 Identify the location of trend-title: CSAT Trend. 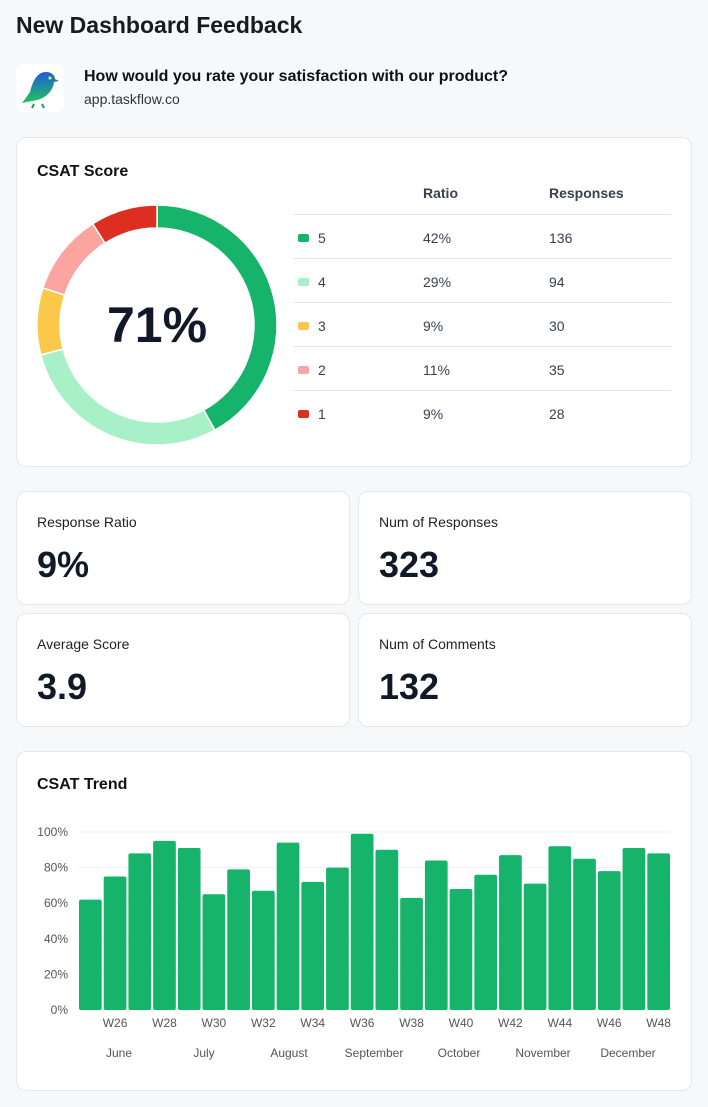
(82, 784).